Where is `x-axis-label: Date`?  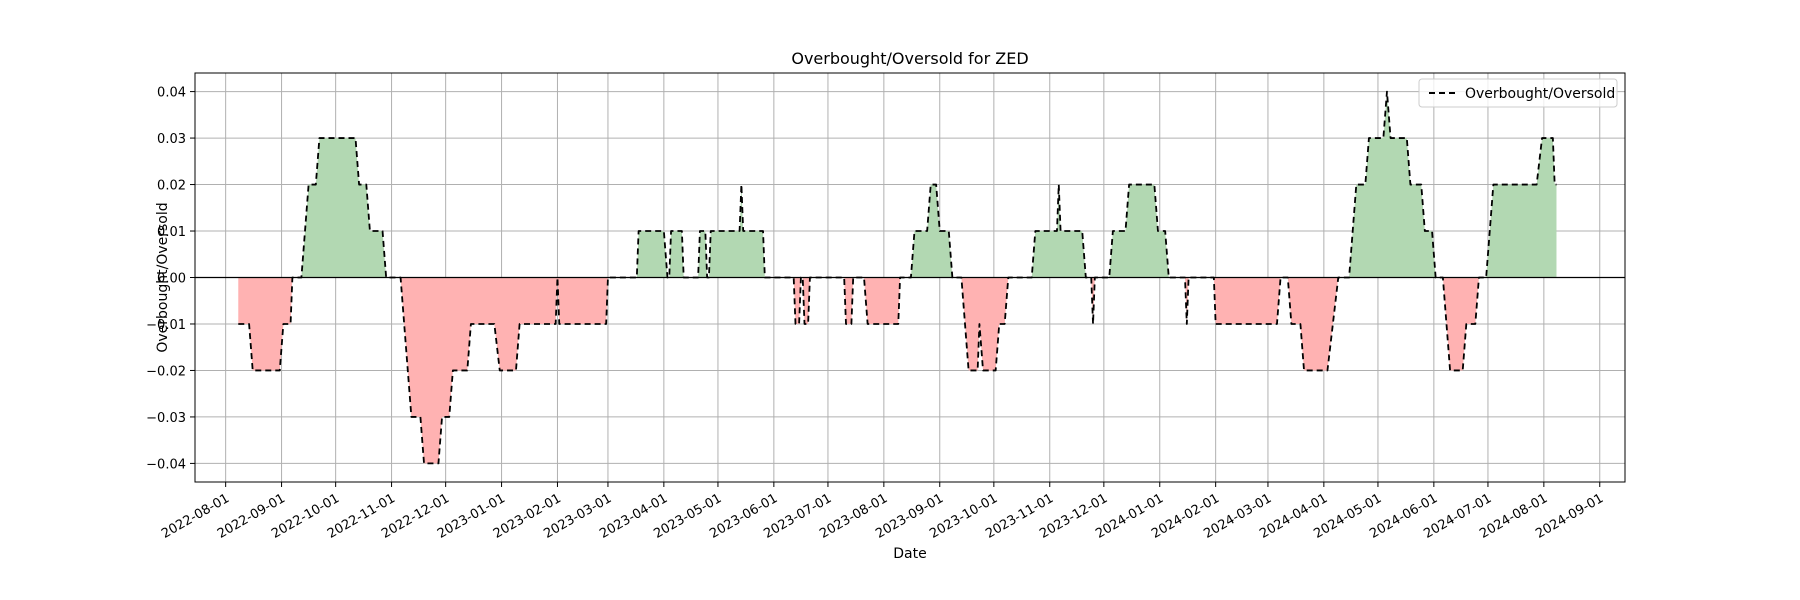
x-axis-label: Date is located at coordinates (909, 554).